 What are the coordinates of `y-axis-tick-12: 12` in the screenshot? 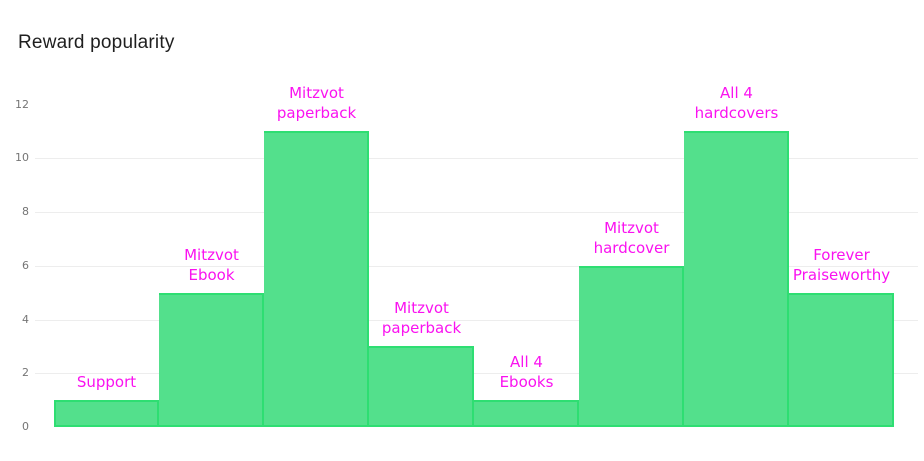 It's located at (22, 104).